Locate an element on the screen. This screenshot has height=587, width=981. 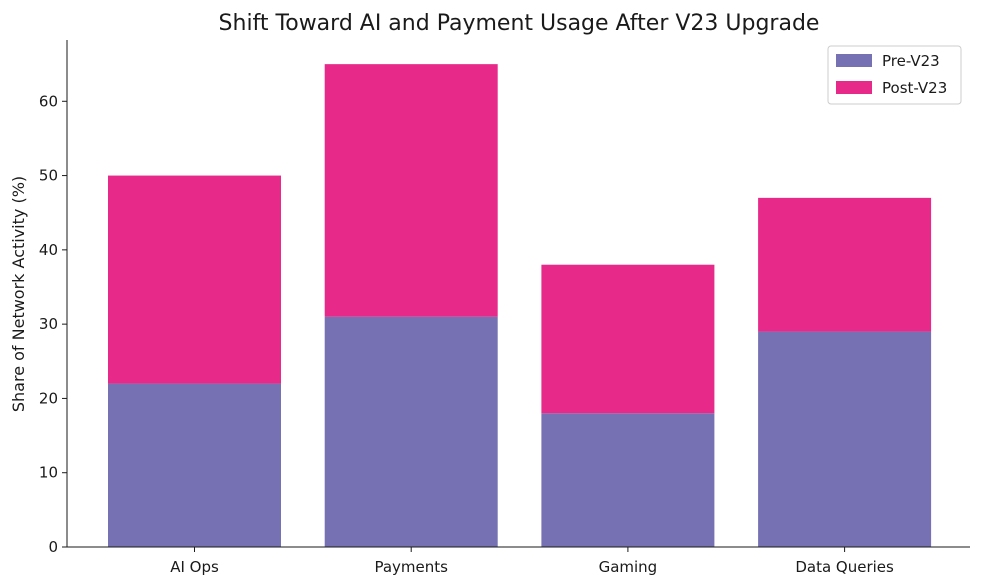
bar-pre-ai-ops is located at coordinates (194, 465).